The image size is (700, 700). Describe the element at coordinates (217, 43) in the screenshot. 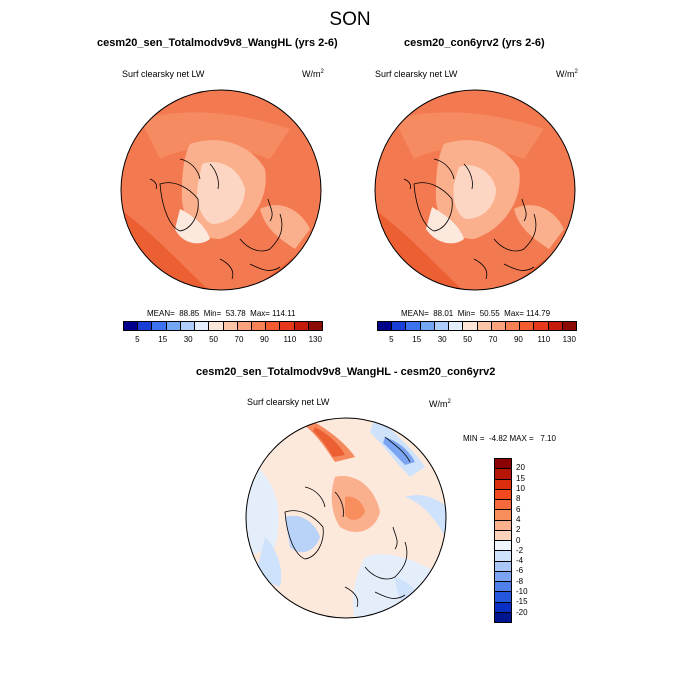

I see `left-panel-title: cesm20_sen_Totalmodv9v8_WangHL (yrs 2-6)` at that location.